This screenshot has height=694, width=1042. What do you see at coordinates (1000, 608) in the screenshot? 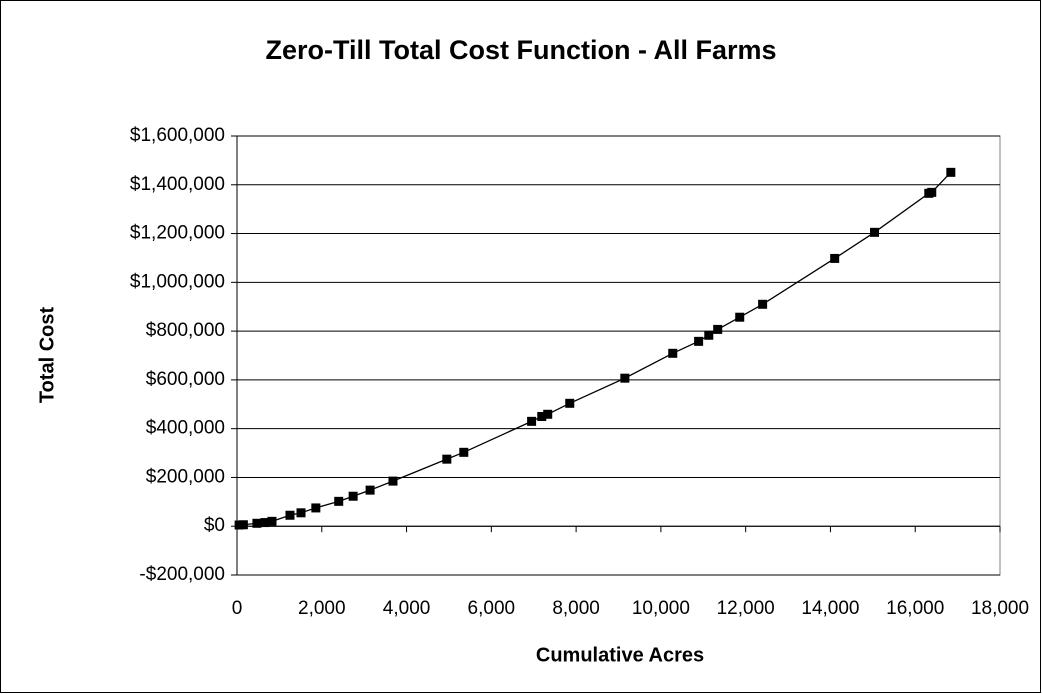
I see `x-tick-label: 18,000` at bounding box center [1000, 608].